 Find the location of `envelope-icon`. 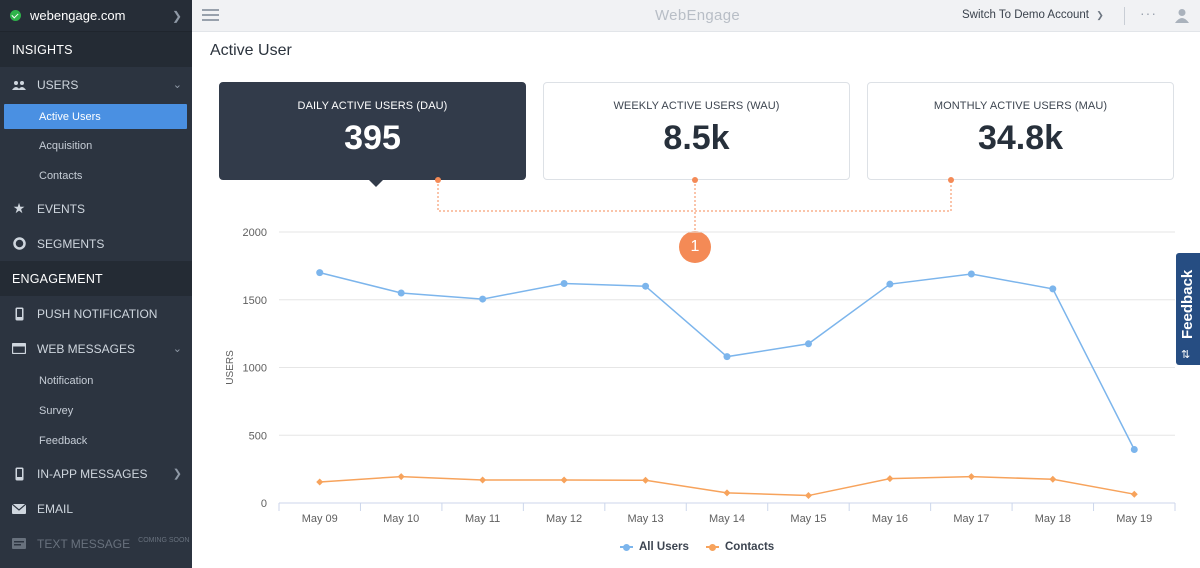

envelope-icon is located at coordinates (19, 509).